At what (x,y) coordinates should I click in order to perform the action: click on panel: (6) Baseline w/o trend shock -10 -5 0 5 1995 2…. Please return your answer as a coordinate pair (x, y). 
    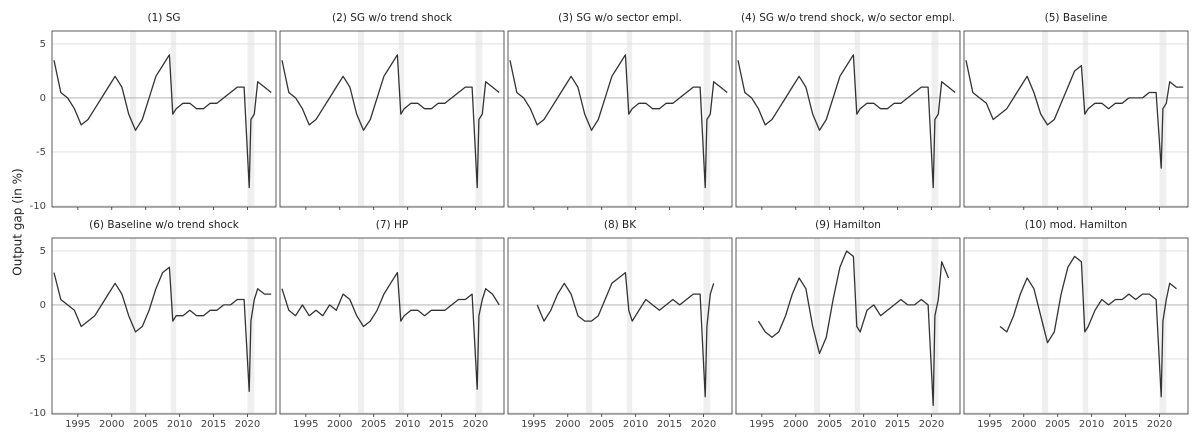
    Looking at the image, I should click on (153, 324).